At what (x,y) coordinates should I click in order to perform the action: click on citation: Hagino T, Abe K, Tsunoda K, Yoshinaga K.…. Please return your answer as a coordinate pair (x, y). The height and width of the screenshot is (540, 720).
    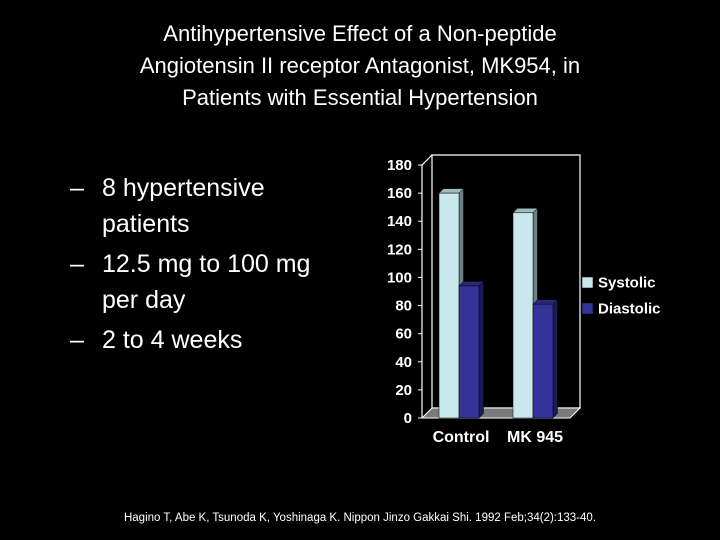
    Looking at the image, I should click on (360, 518).